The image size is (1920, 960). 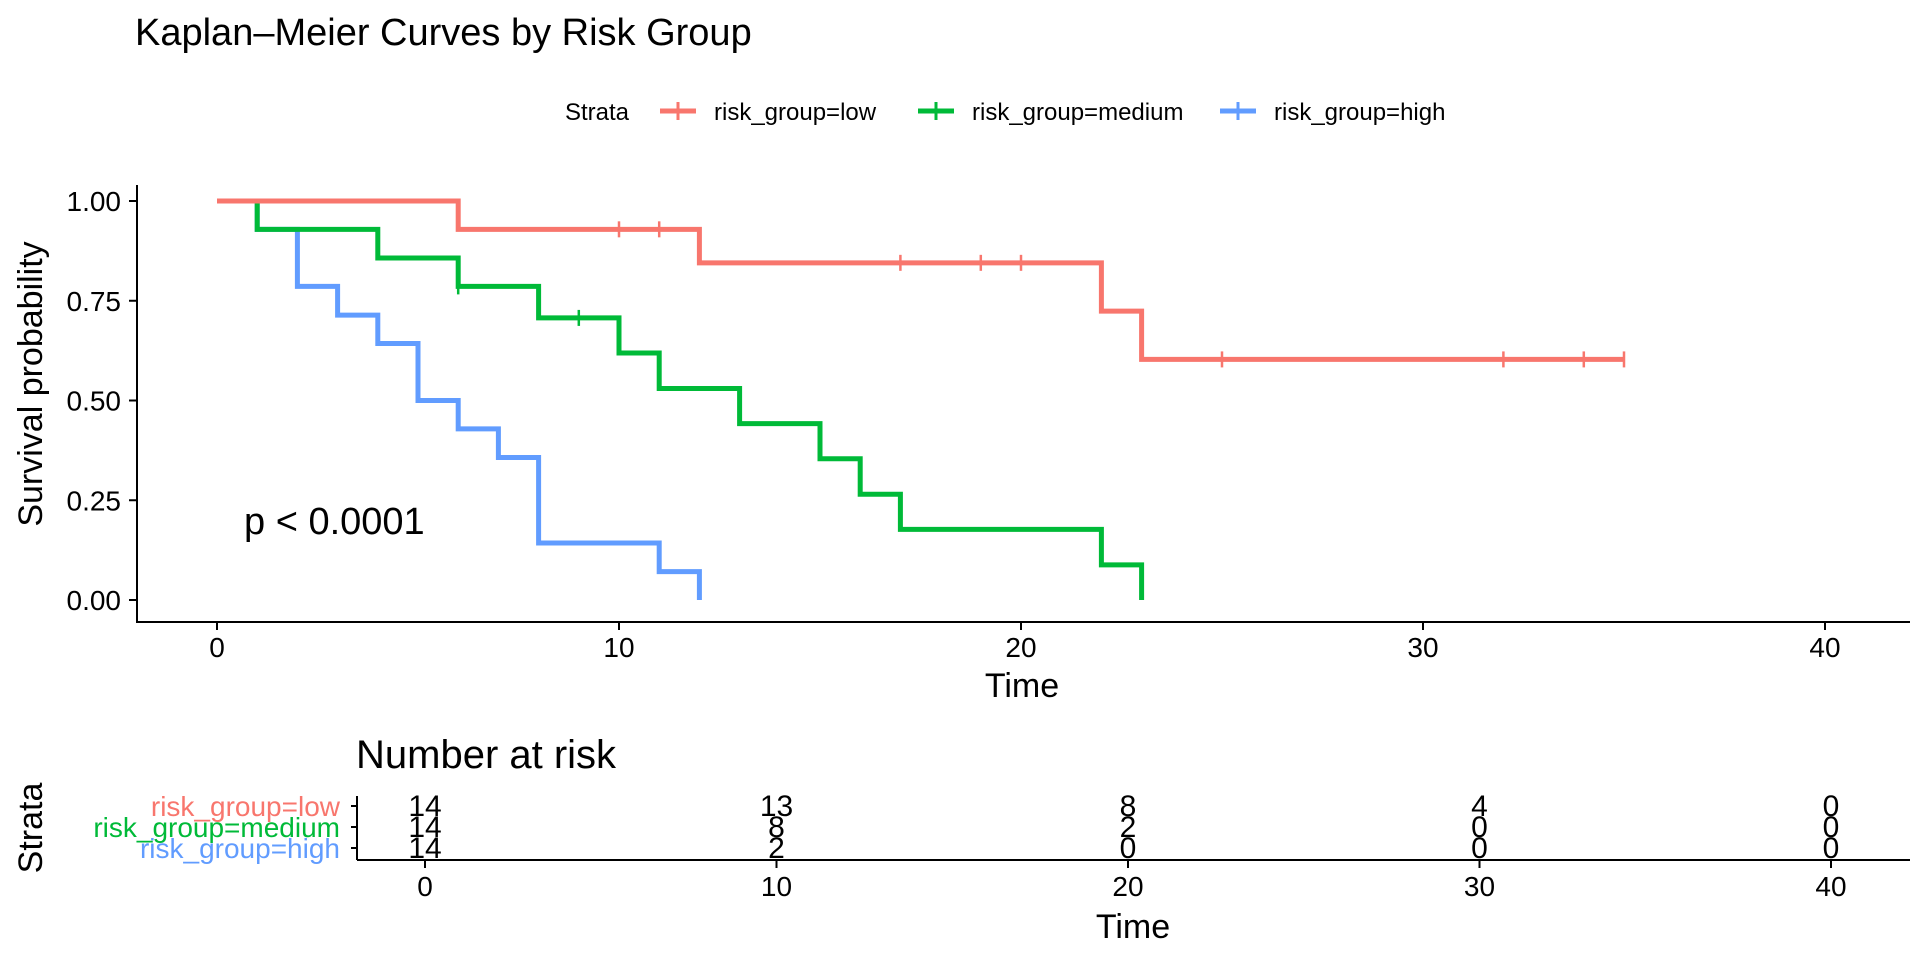 I want to click on risk-table-title: Number at risk, so click(x=486, y=755).